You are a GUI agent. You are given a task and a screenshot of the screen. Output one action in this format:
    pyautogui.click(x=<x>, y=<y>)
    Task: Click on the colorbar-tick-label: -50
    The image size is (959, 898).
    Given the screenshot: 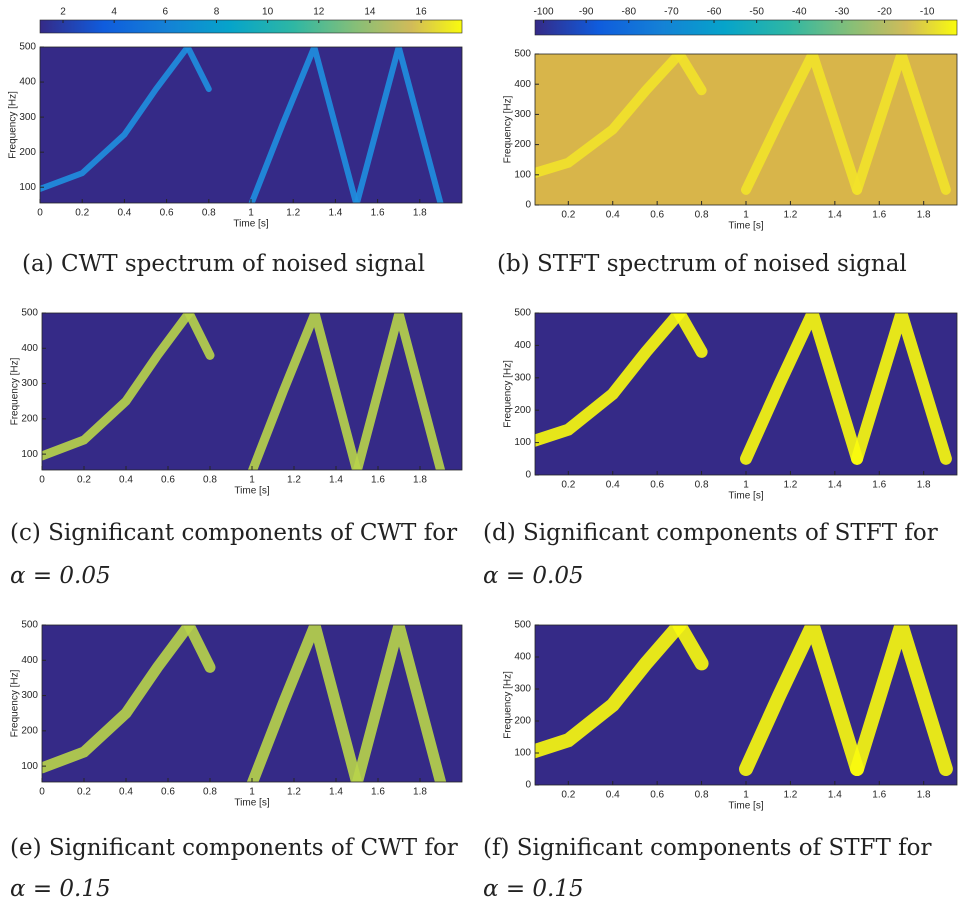 What is the action you would take?
    pyautogui.click(x=756, y=12)
    